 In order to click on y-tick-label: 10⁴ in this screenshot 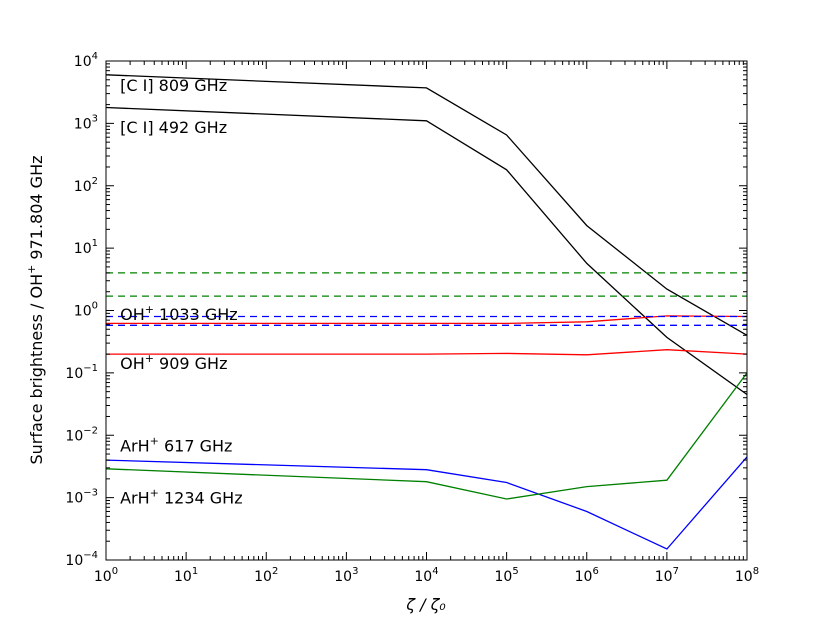, I will do `click(86, 60)`.